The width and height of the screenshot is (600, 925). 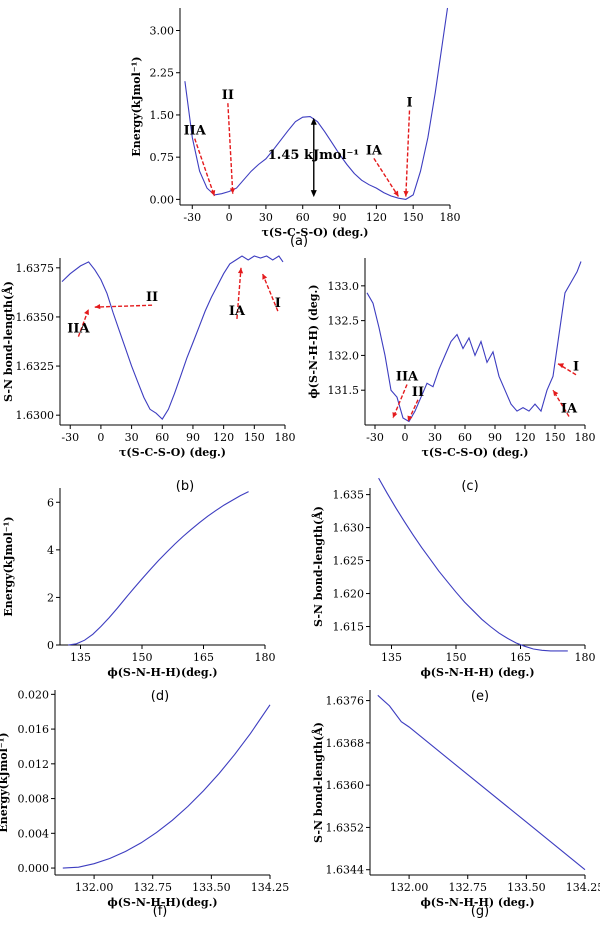 What do you see at coordinates (313, 194) in the screenshot?
I see `barrier-arrowhead-bottom` at bounding box center [313, 194].